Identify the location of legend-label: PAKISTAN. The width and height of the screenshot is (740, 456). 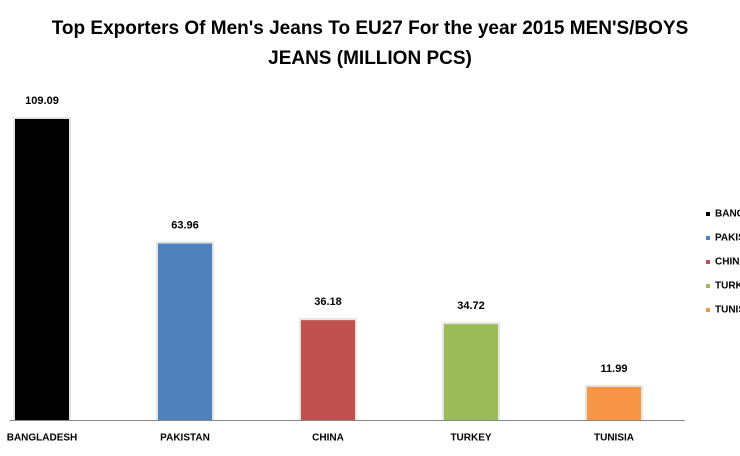
(727, 238).